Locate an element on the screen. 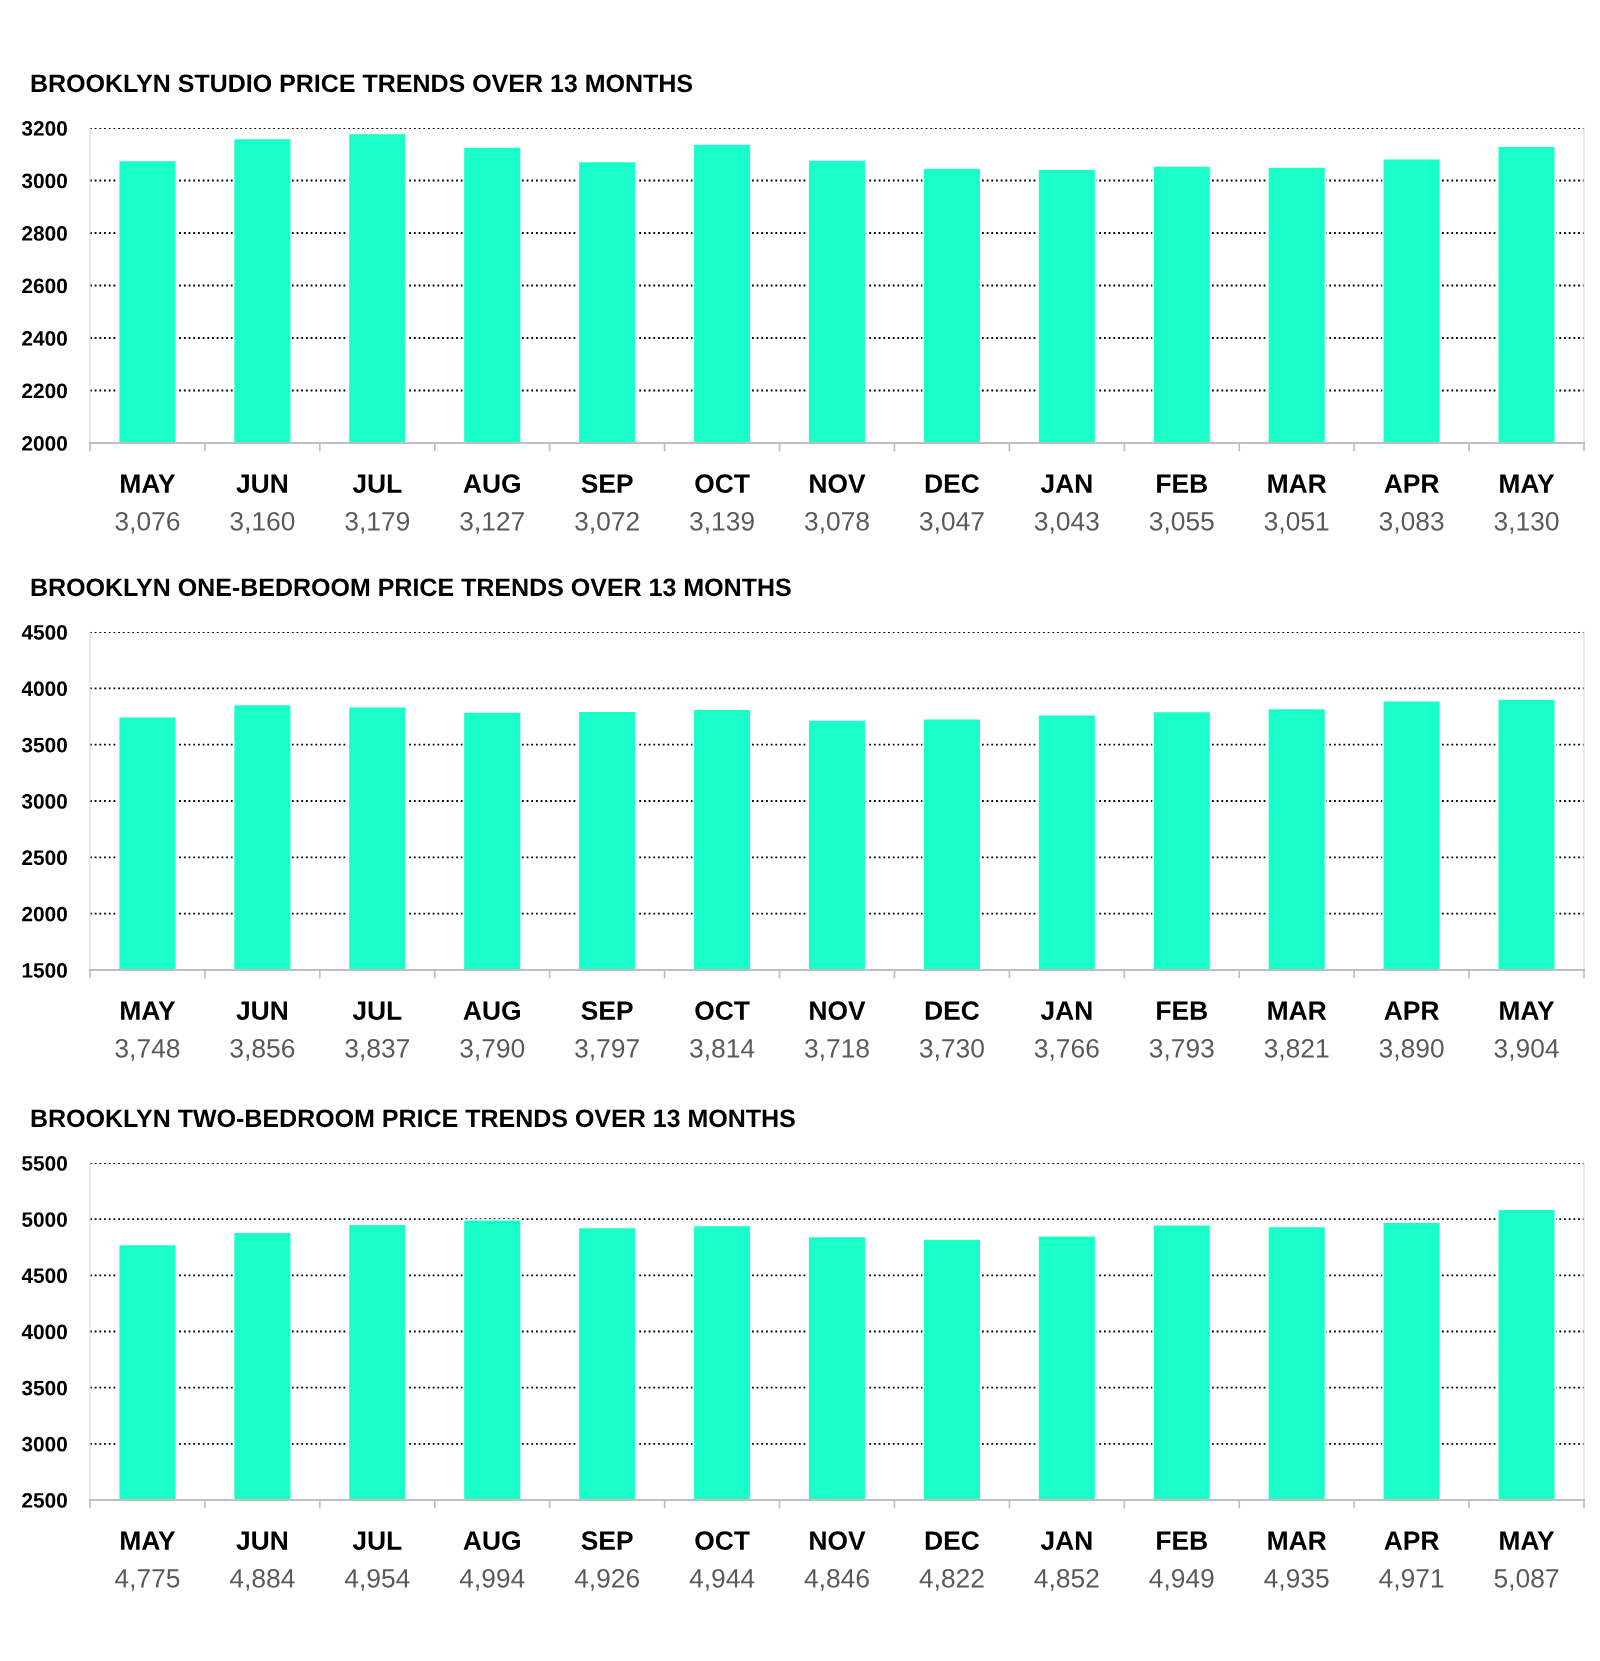  data-label: 3,821 is located at coordinates (1296, 1049).